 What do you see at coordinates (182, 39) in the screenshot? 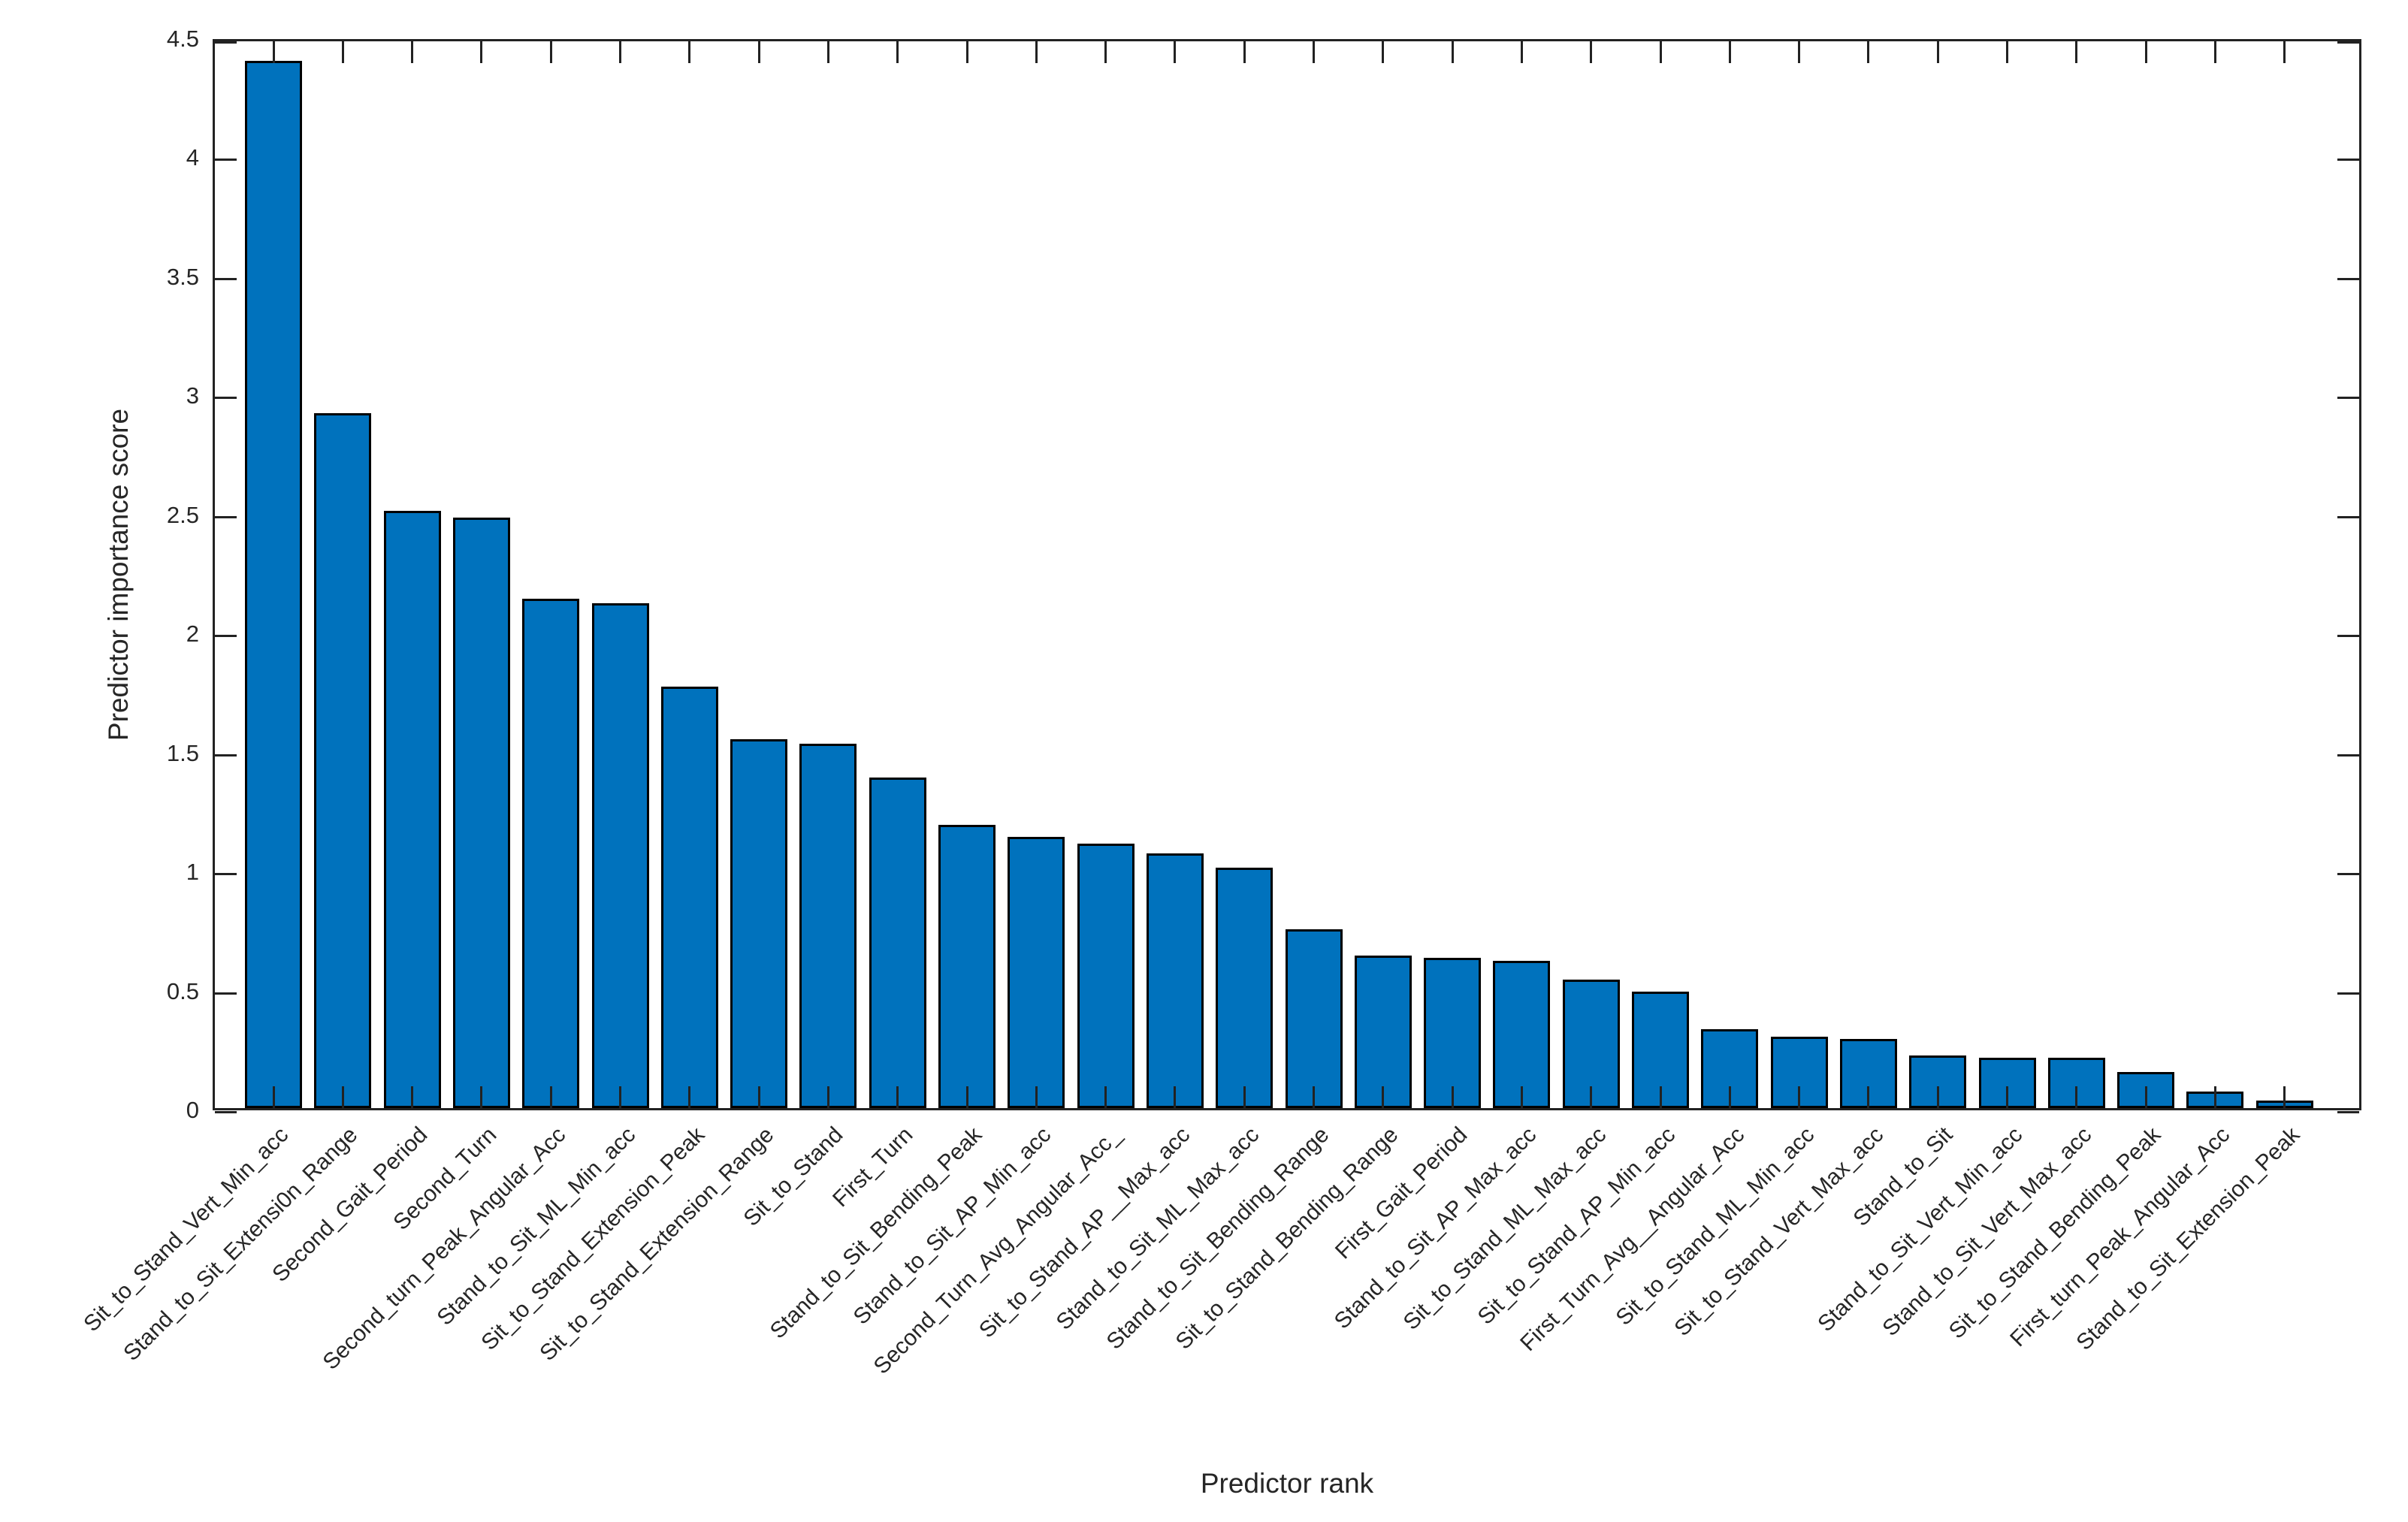
I see `y-tick-label: 4.5` at bounding box center [182, 39].